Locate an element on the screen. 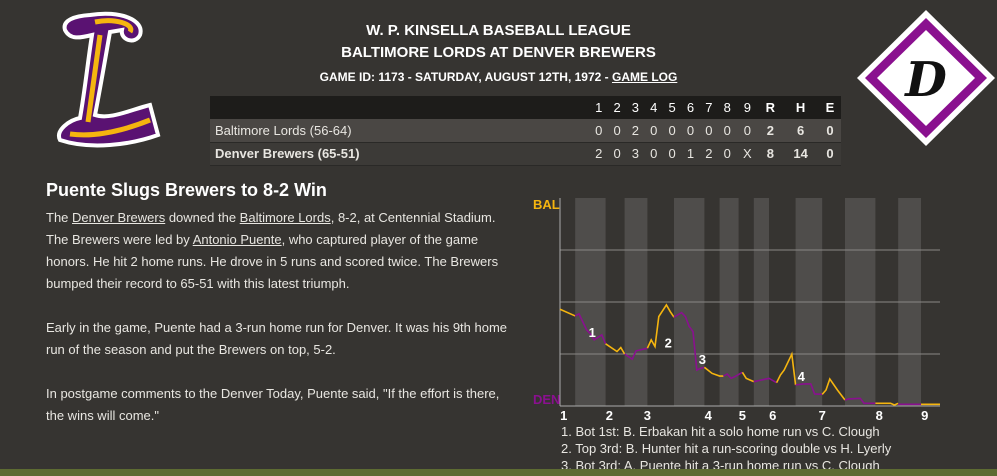 This screenshot has height=476, width=997. score-cell: 3 is located at coordinates (635, 154).